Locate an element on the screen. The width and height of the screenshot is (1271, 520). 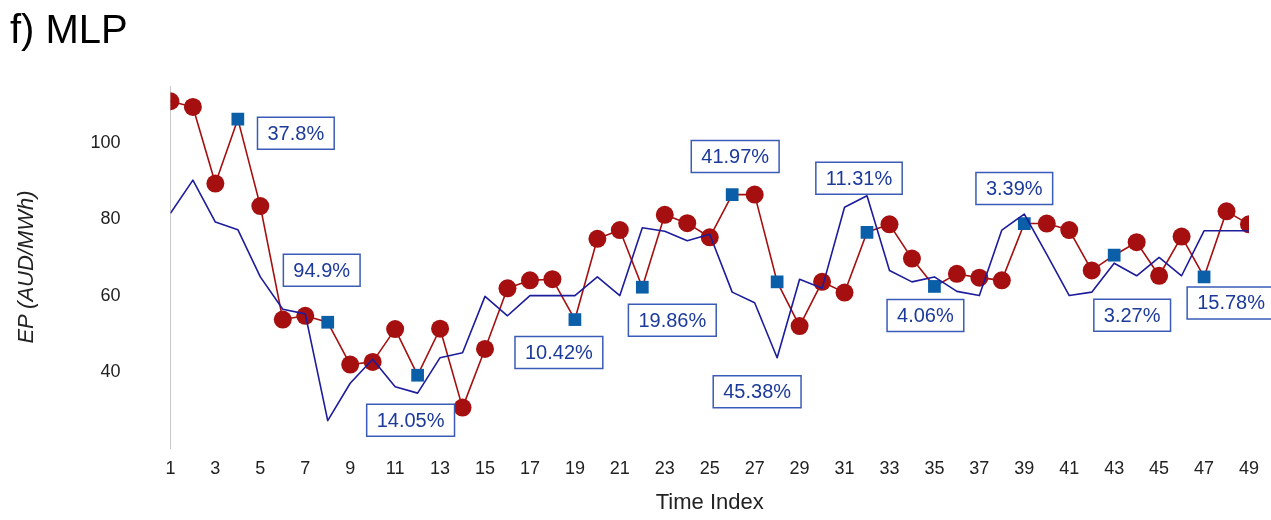
y-tick-label: 40 is located at coordinates (110, 370).